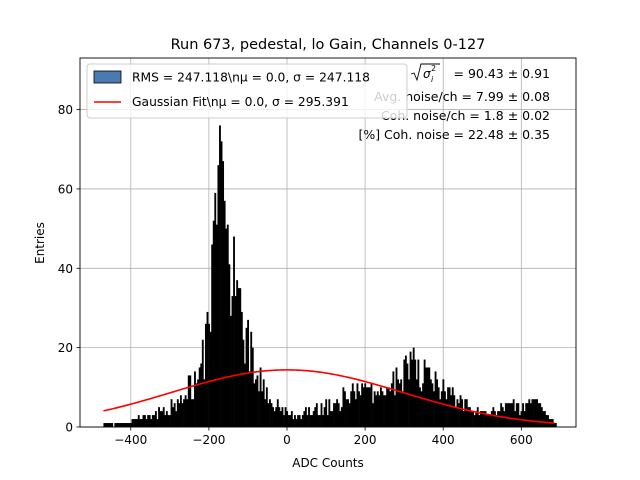 The image size is (640, 480). What do you see at coordinates (130, 440) in the screenshot?
I see `x-tick-label: −400` at bounding box center [130, 440].